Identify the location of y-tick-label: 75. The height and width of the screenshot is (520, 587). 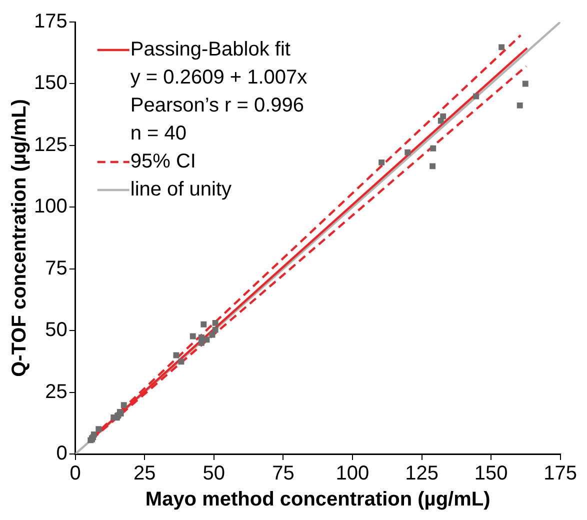
(56, 268).